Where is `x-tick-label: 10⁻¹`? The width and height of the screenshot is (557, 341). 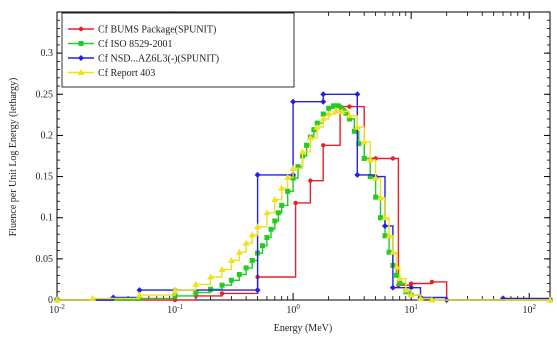
x-tick-label: 10⁻¹ is located at coordinates (175, 309).